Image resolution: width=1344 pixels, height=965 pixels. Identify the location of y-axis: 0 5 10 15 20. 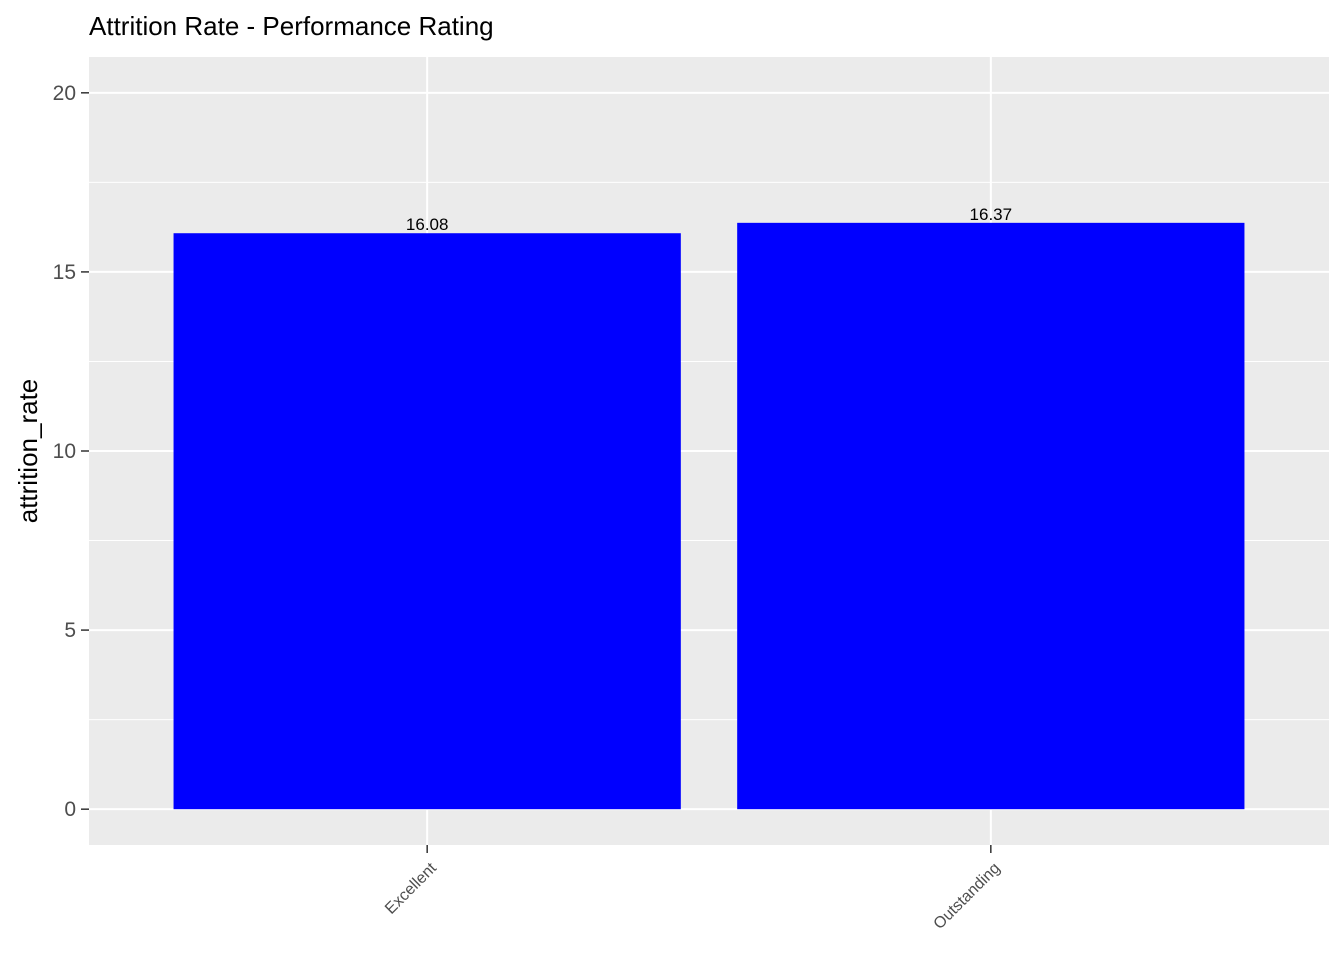
(71, 451).